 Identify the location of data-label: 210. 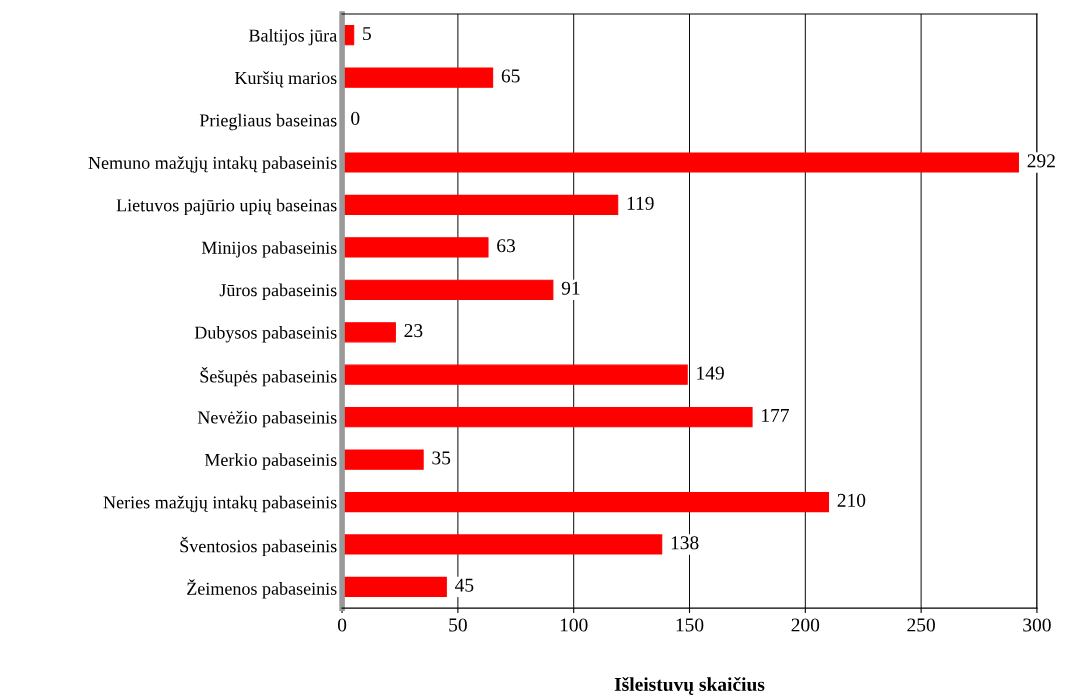
(851, 500).